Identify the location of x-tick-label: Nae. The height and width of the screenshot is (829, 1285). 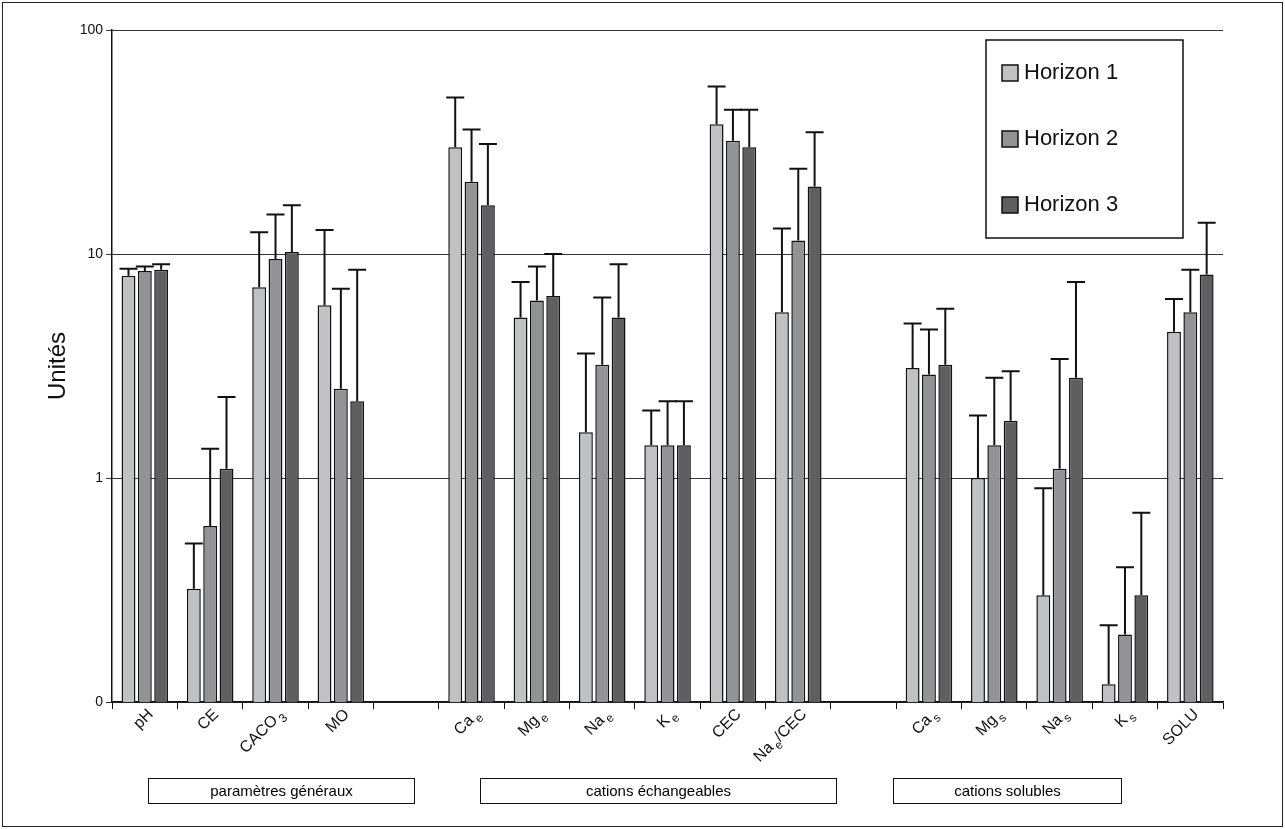
(599, 724).